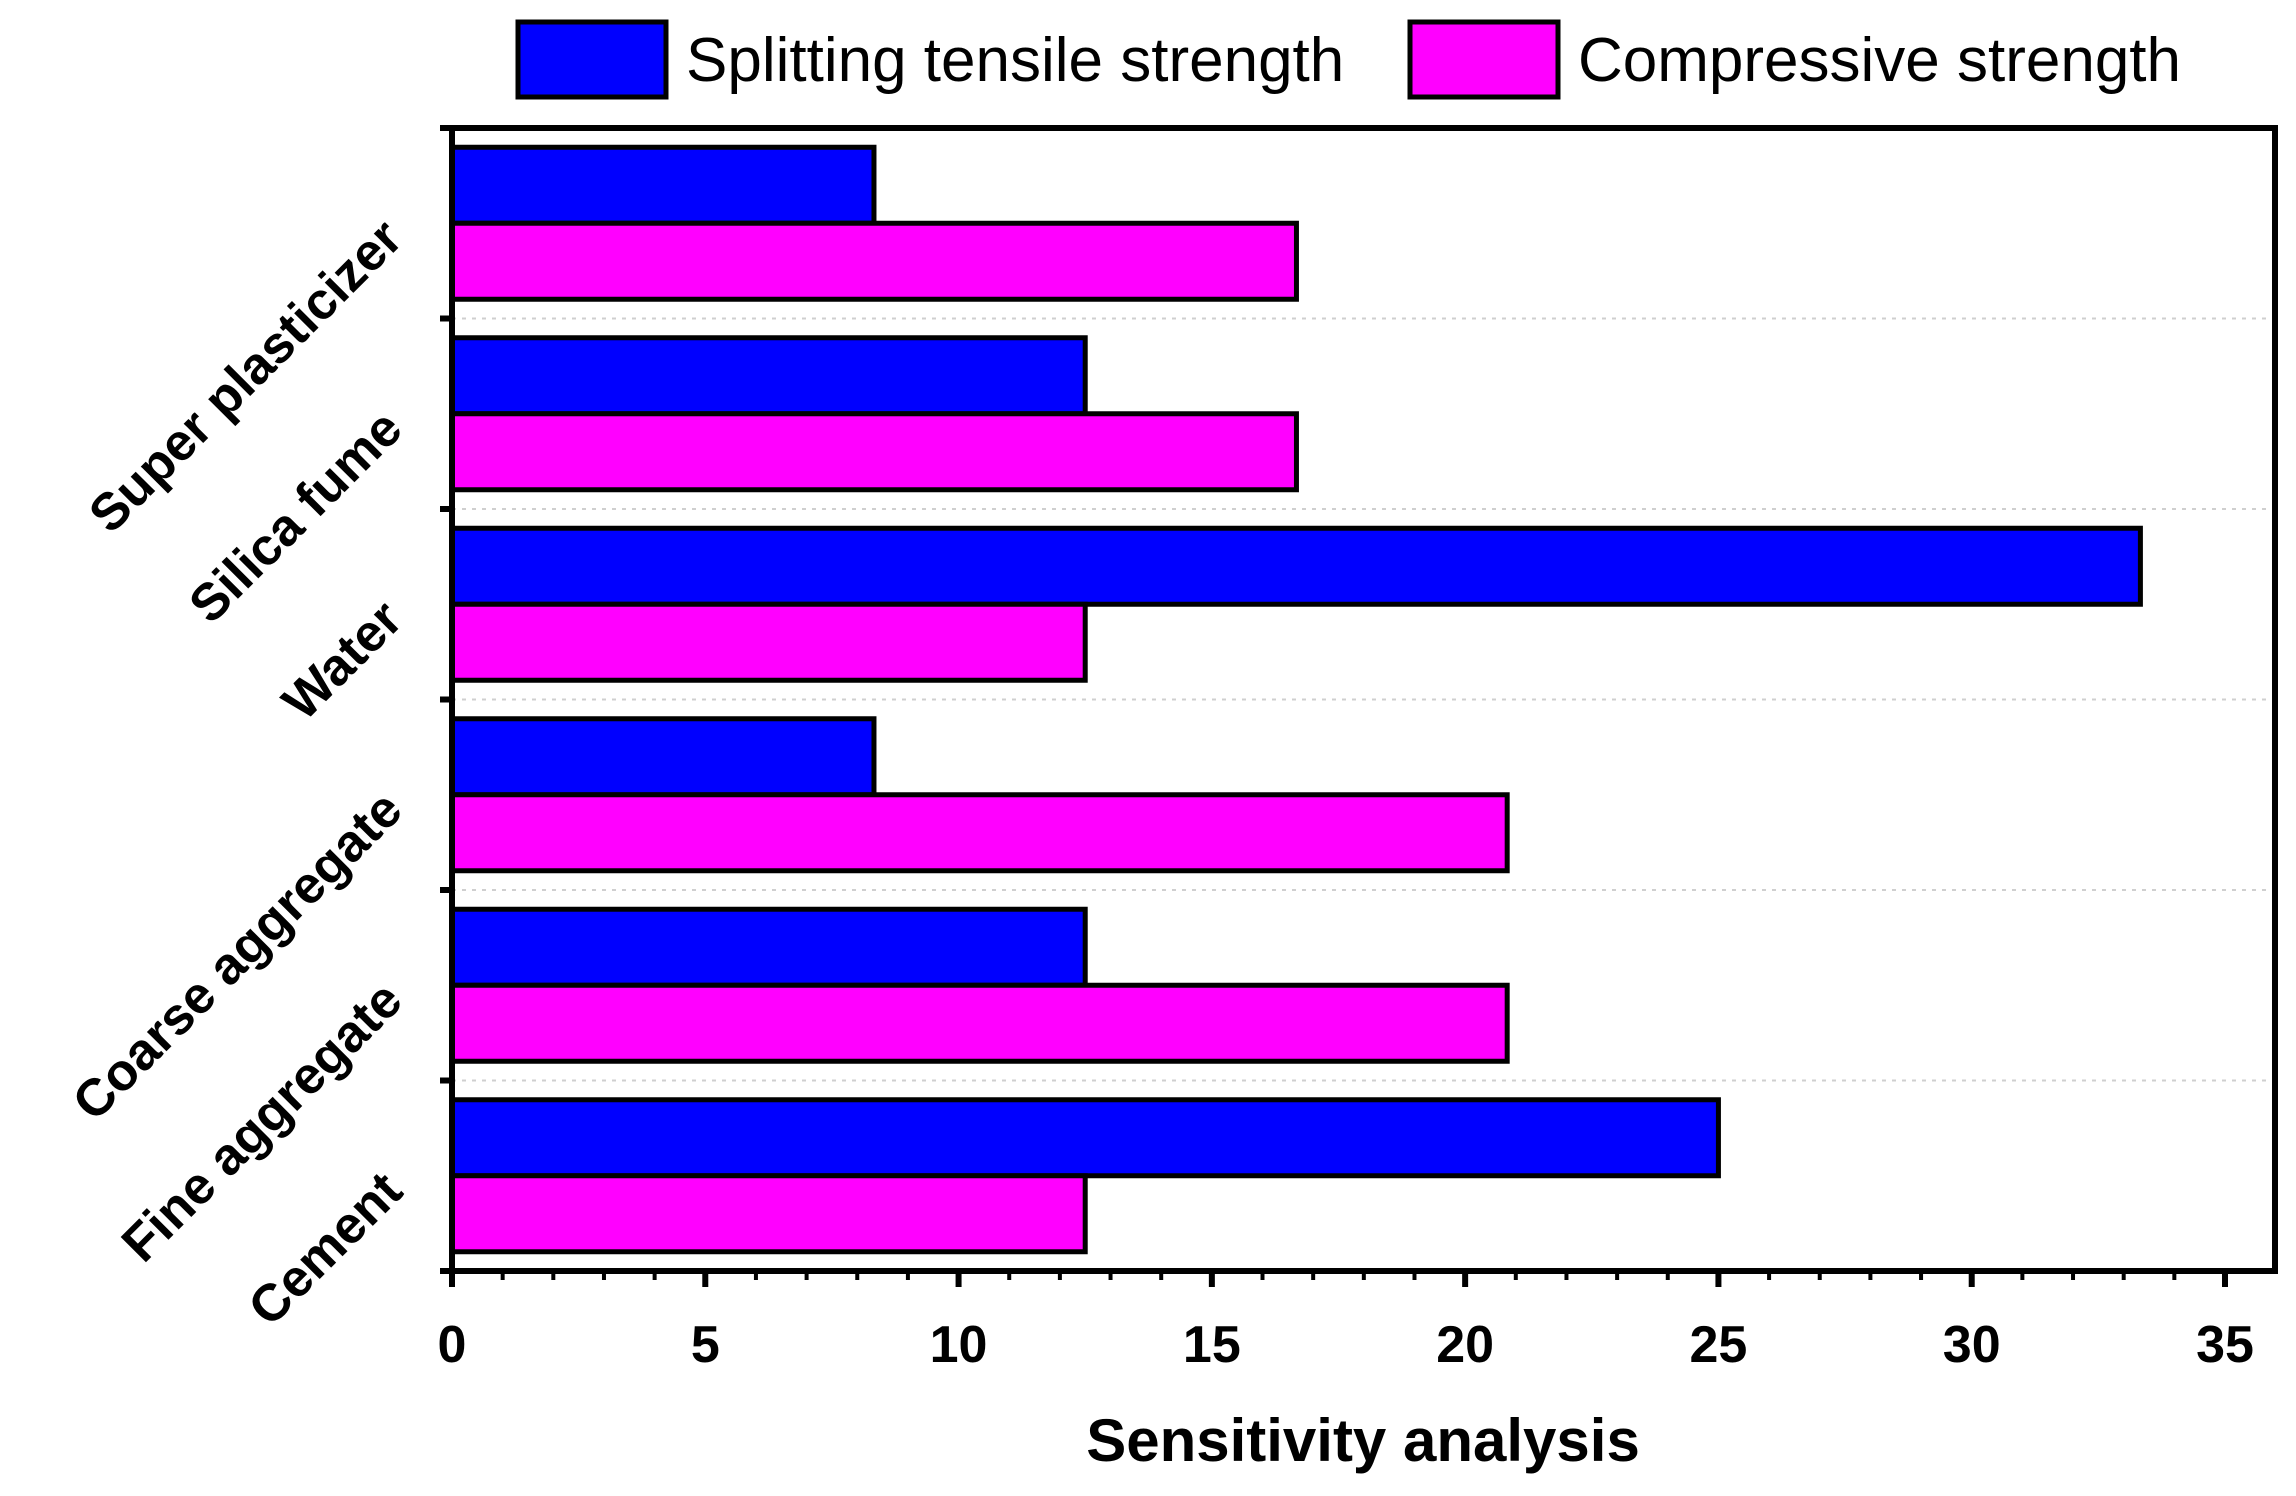 The width and height of the screenshot is (2296, 1496). I want to click on bar-compressive-strength-water, so click(768, 642).